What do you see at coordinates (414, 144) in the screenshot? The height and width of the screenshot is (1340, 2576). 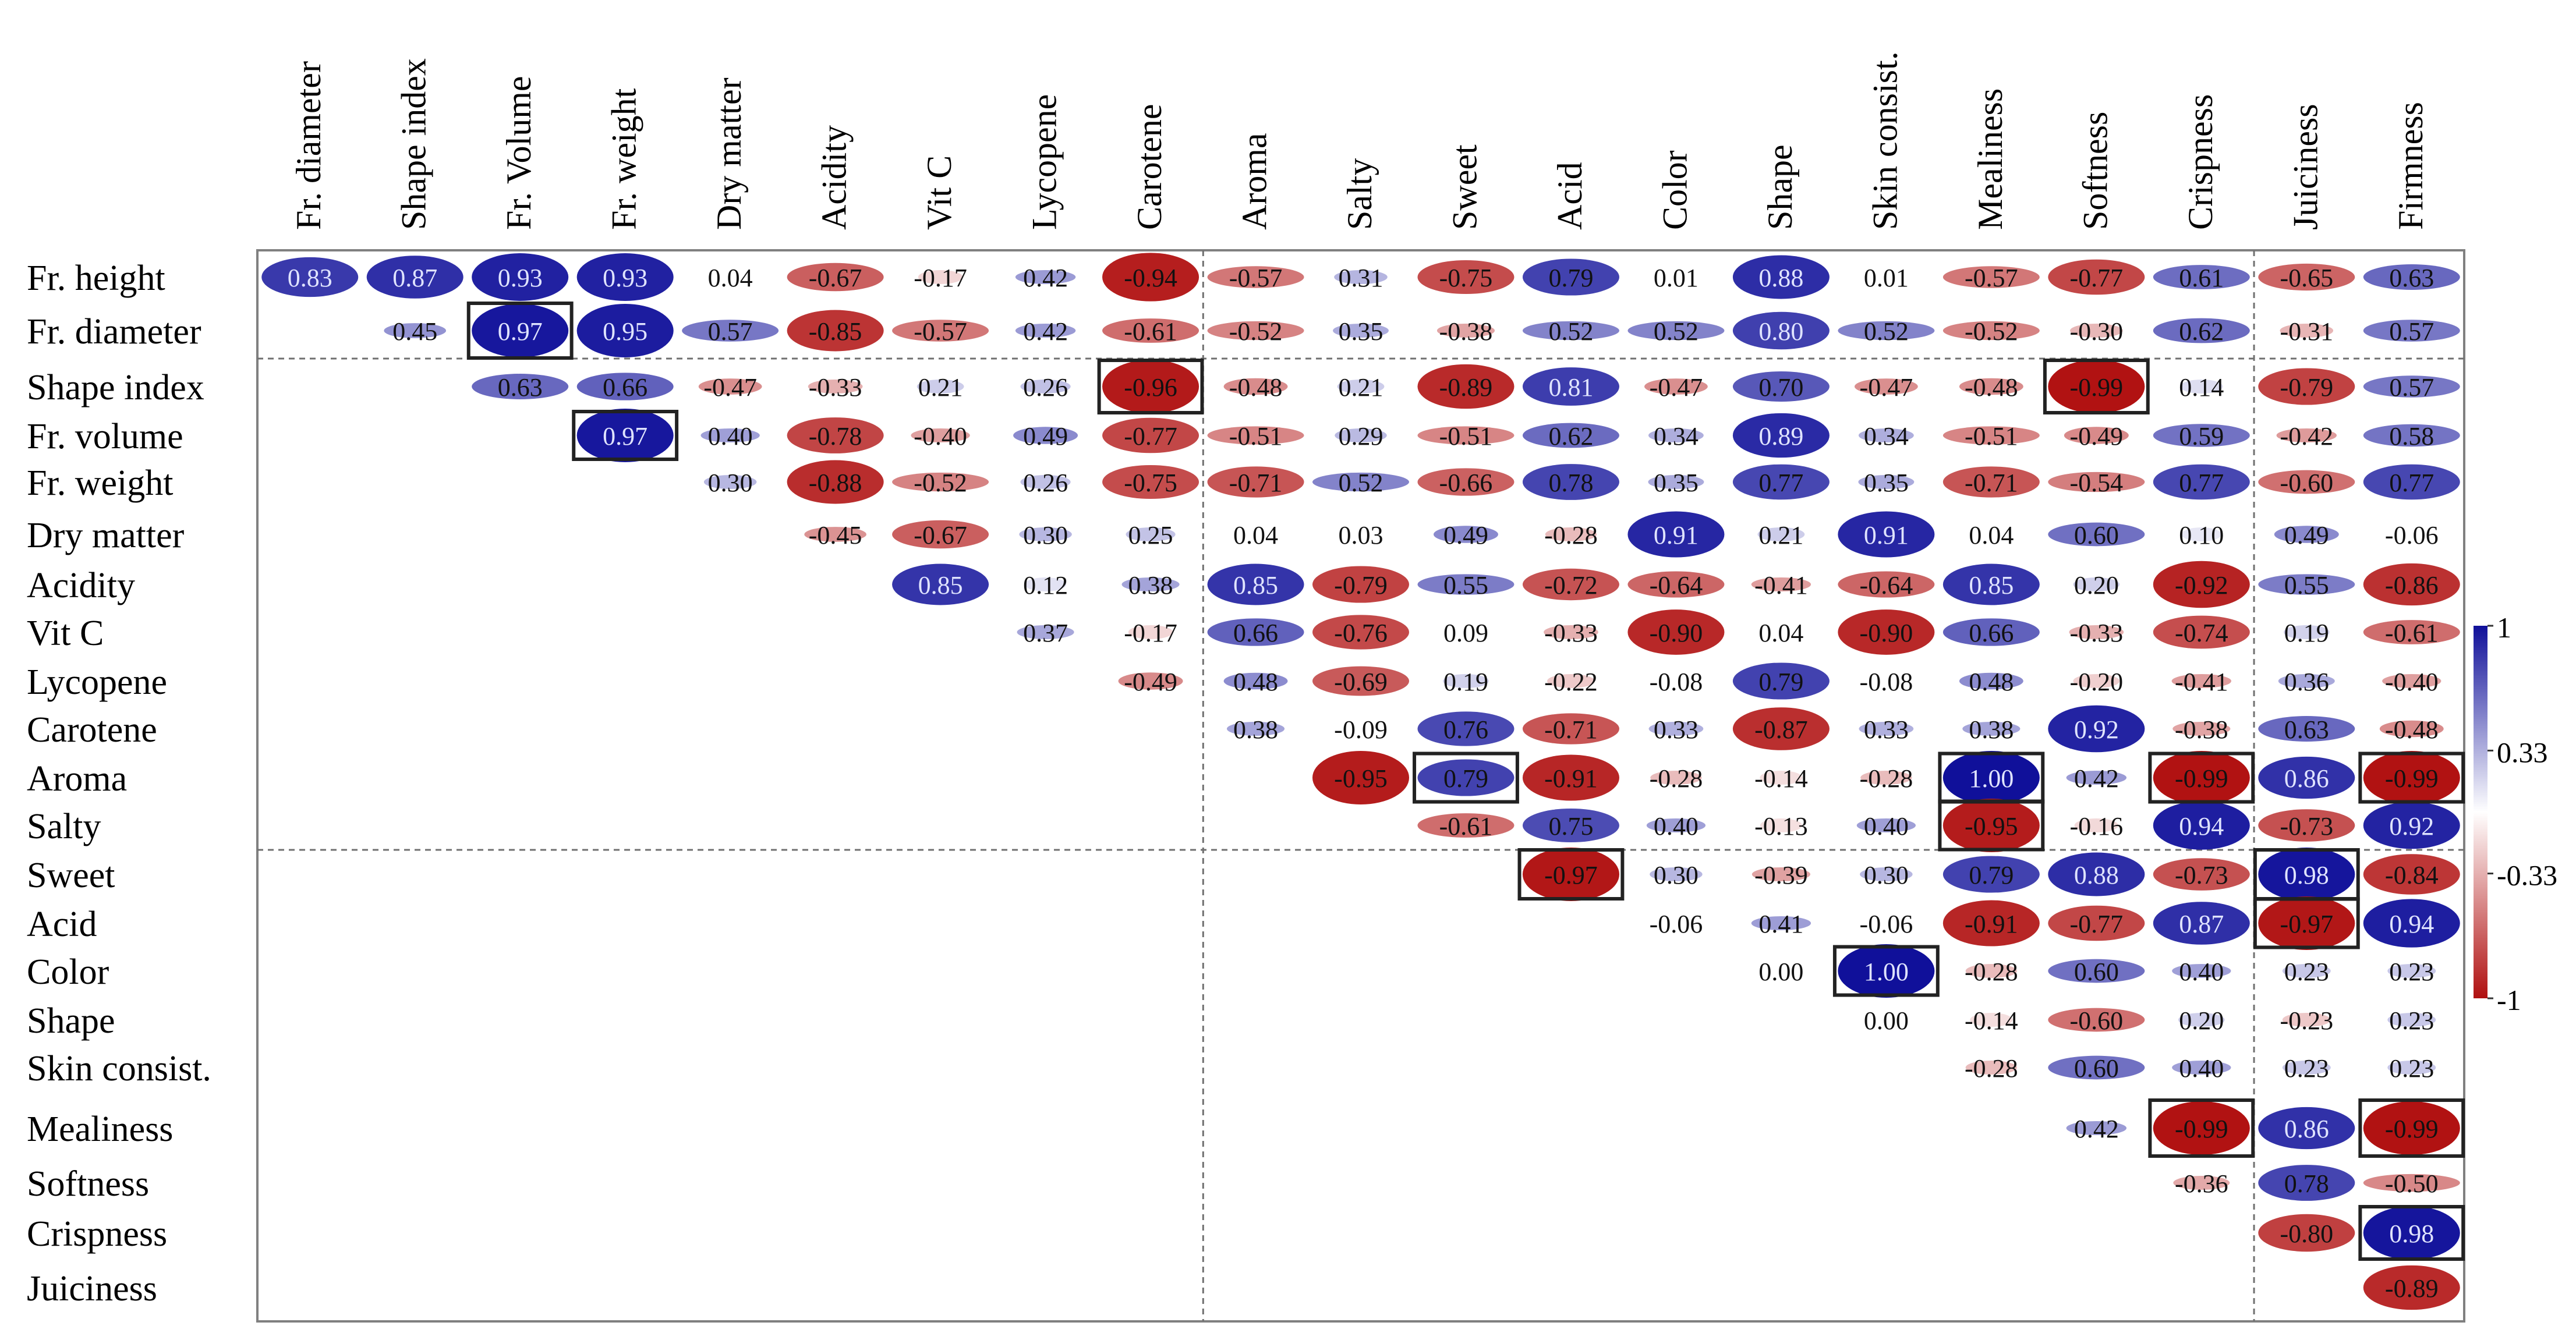 I see `column-label: Shape index` at bounding box center [414, 144].